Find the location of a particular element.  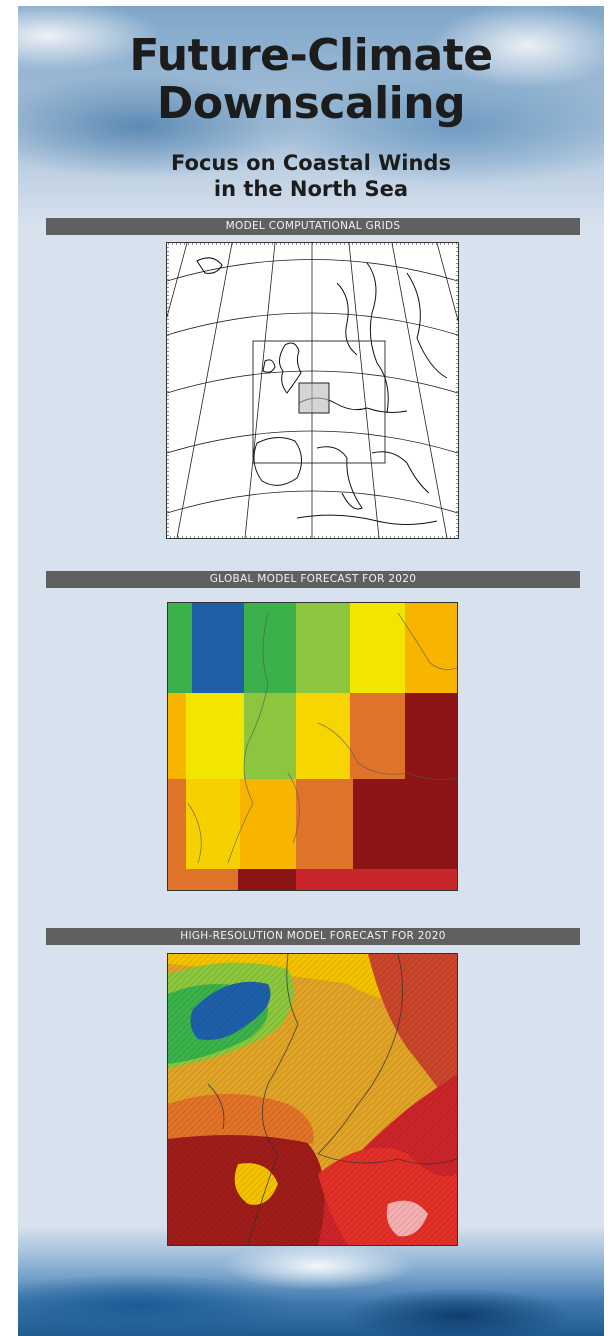

poster-subtitle-line2: in the North Sea is located at coordinates (311, 189).